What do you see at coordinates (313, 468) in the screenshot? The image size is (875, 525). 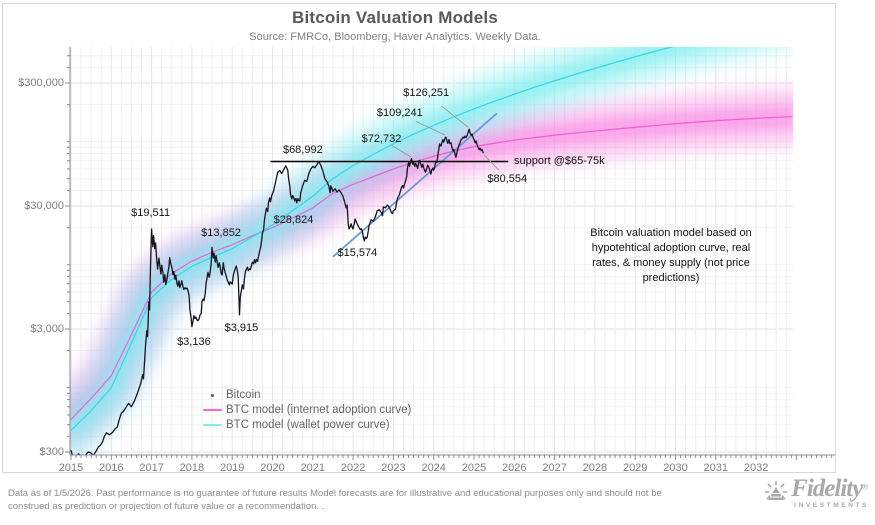 I see `x-axis-year-label: 2021` at bounding box center [313, 468].